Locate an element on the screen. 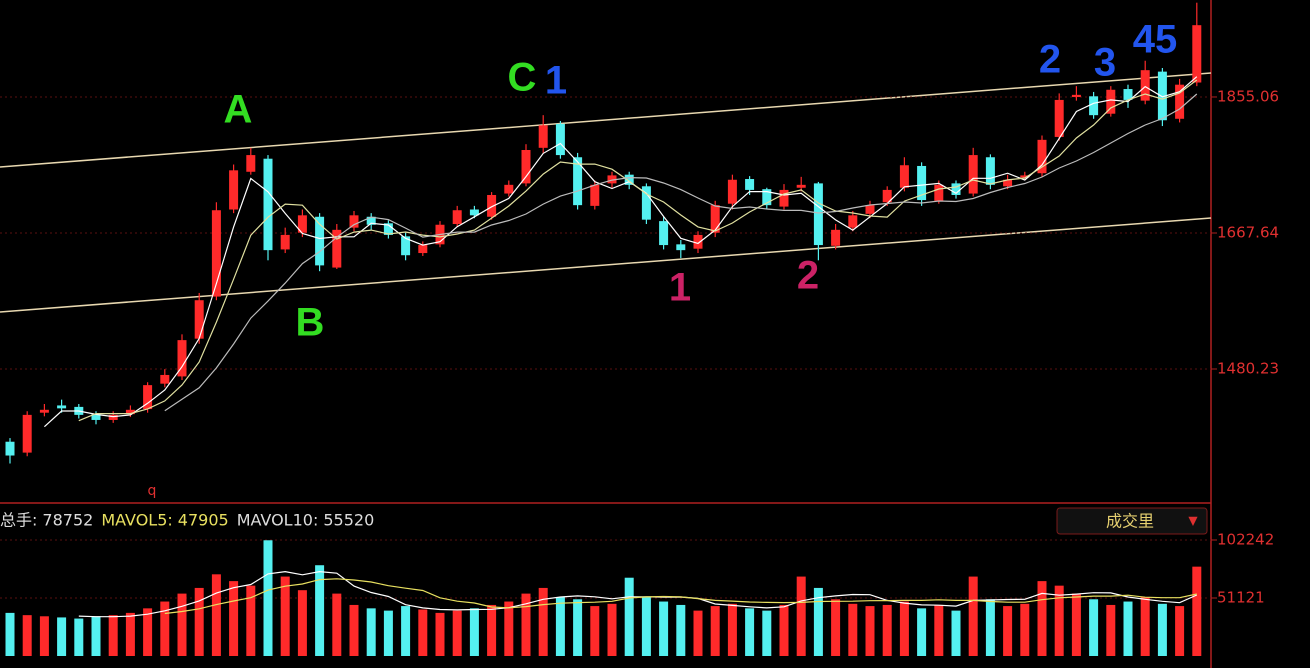 This screenshot has height=668, width=1310. volume-tick-label: 102242 is located at coordinates (1245, 540).